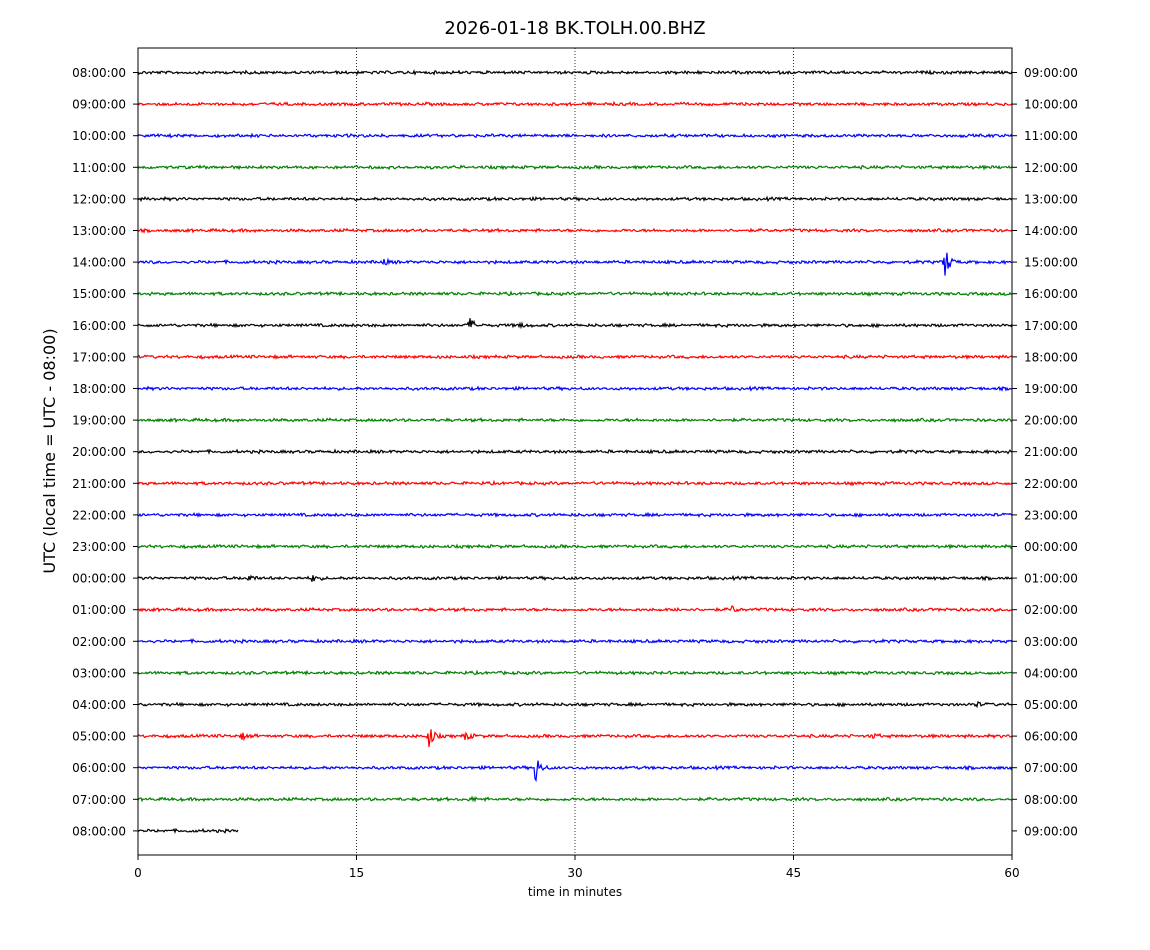  What do you see at coordinates (99, 705) in the screenshot?
I see `left-tick-label-20: 04:00:00` at bounding box center [99, 705].